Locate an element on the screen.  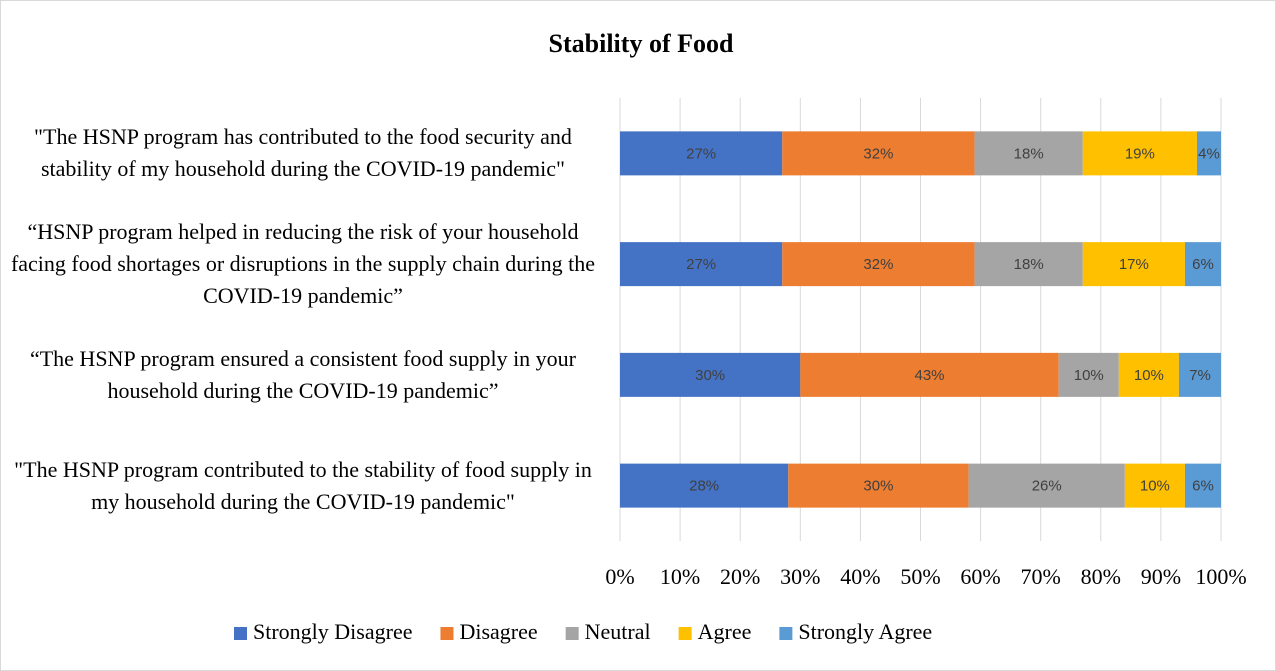
x-tick-label: 70% is located at coordinates (1041, 576).